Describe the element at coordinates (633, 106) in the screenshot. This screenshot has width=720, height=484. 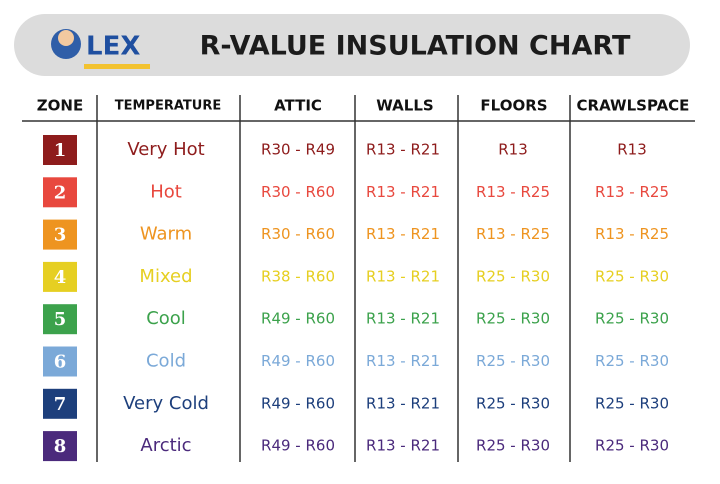
I see `column-header: CRAWLSPACE` at that location.